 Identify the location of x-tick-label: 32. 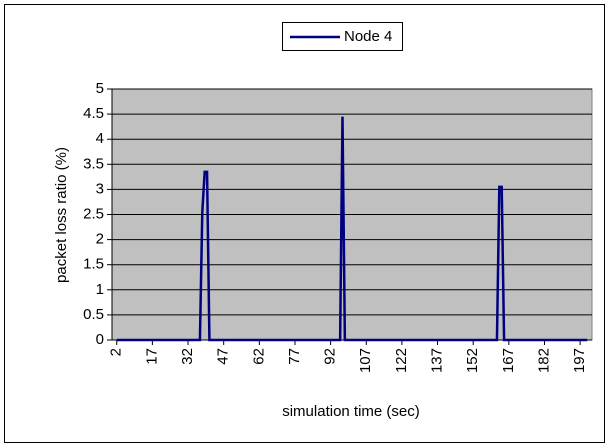
(187, 356).